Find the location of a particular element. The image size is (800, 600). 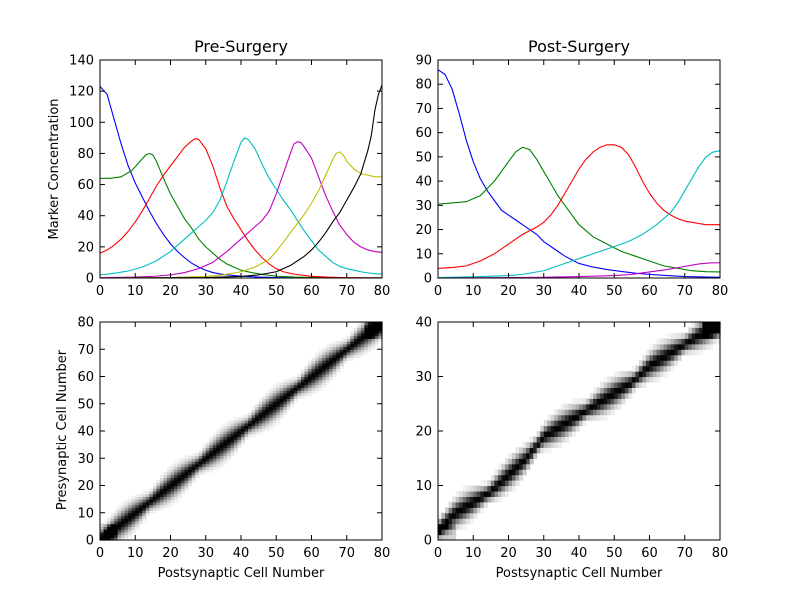

x-tick-label: 0 is located at coordinates (438, 553).